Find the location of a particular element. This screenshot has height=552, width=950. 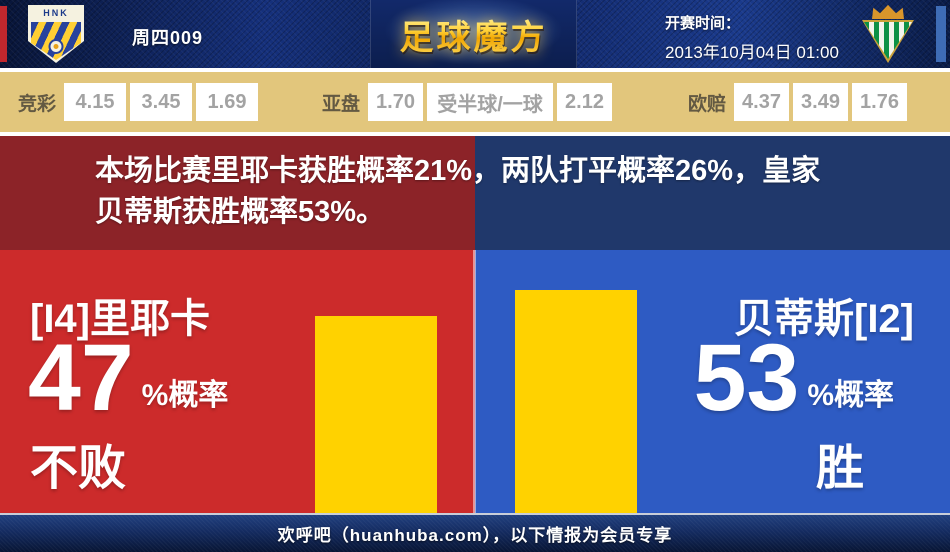

away-probability-suffix: %概率 is located at coordinates (850, 395).